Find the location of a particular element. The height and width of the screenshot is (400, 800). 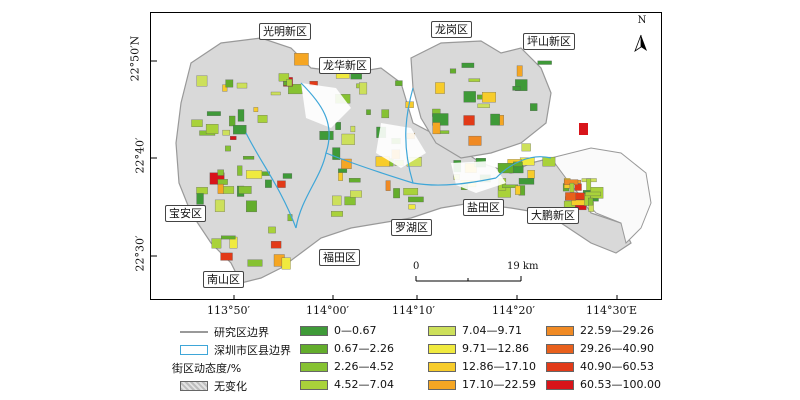

legend-class-item: 40.90—60.53 is located at coordinates (600, 366).